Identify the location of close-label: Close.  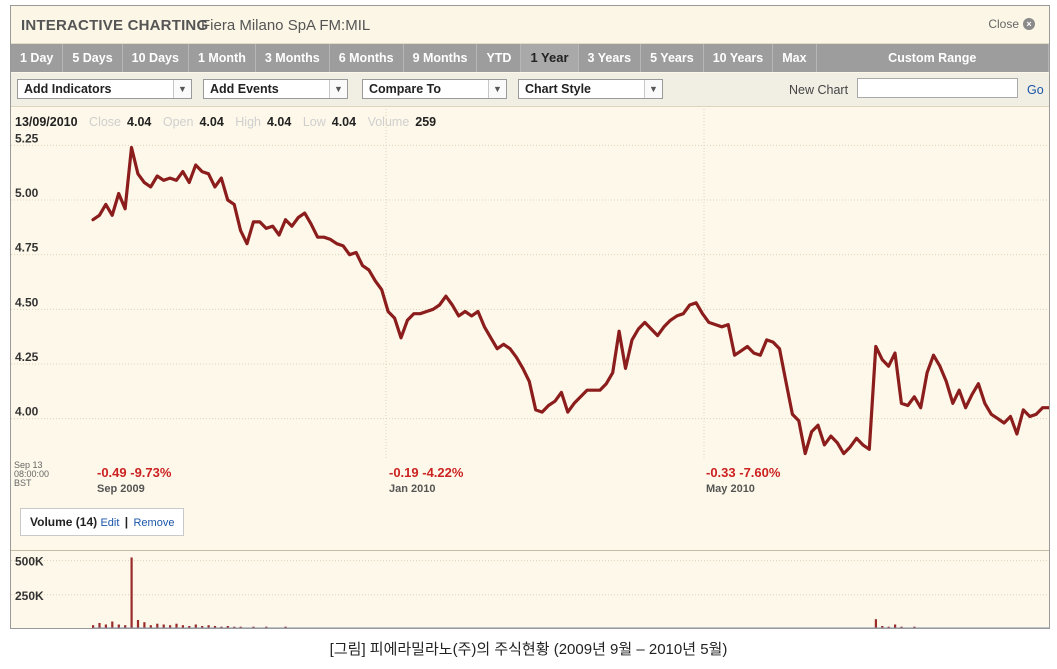
(1003, 24).